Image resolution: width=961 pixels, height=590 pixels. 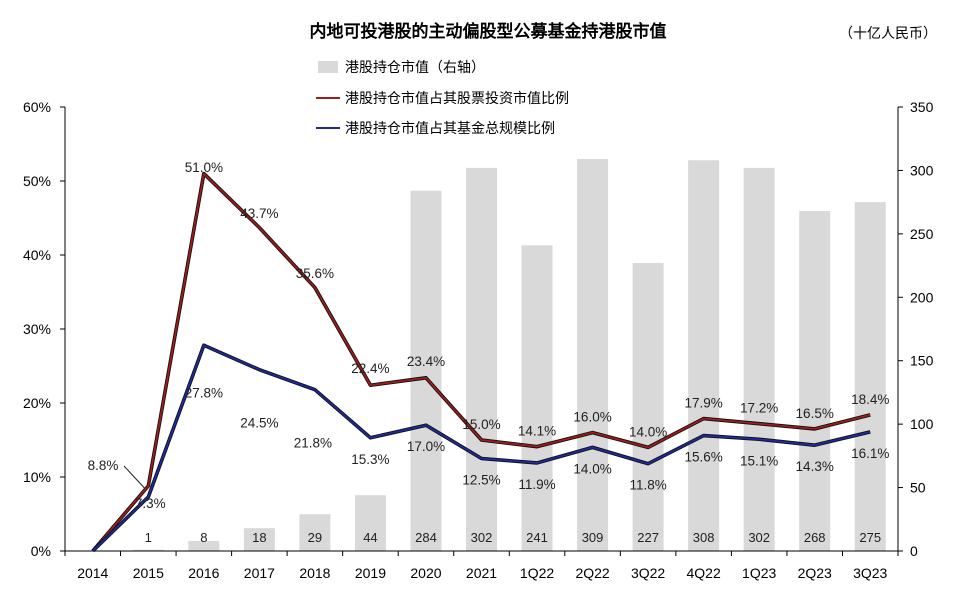 What do you see at coordinates (815, 537) in the screenshot?
I see `bar-value-label: 268` at bounding box center [815, 537].